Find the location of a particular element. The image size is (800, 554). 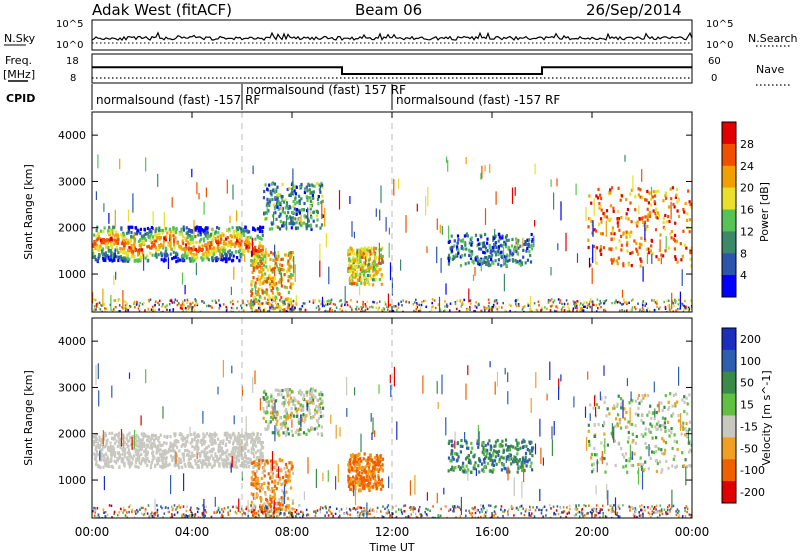

nsky-series is located at coordinates (392, 36).